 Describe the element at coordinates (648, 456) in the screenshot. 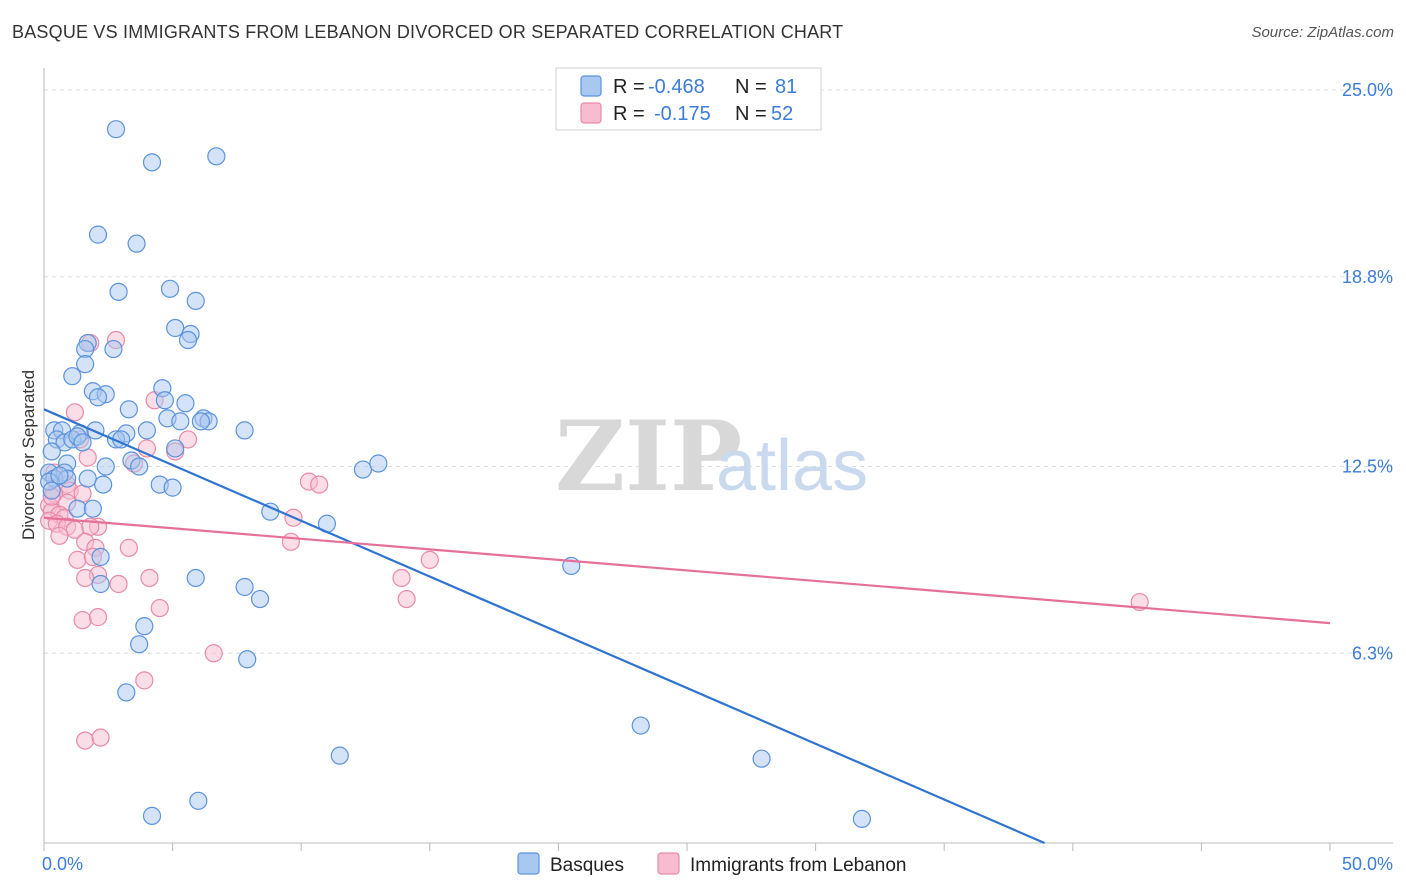

I see `watermark-zip: ZIP` at that location.